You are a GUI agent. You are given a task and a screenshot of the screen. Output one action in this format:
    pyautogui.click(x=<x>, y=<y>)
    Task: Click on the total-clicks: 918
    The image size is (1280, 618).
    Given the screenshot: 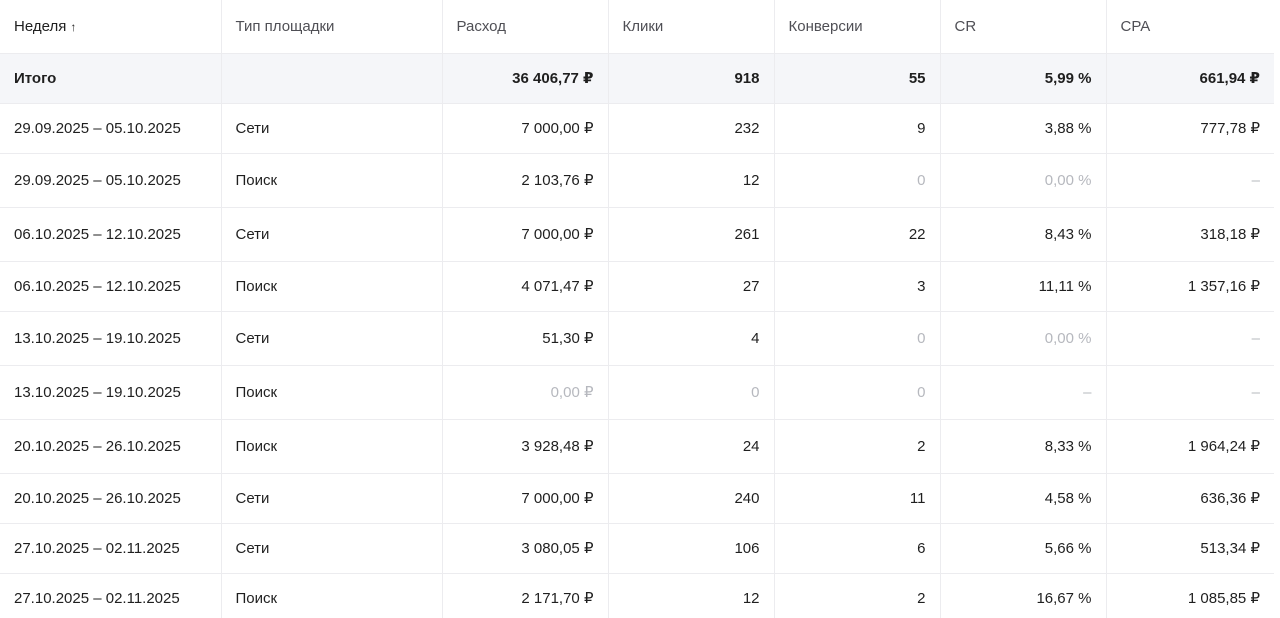 What is the action you would take?
    pyautogui.click(x=691, y=78)
    